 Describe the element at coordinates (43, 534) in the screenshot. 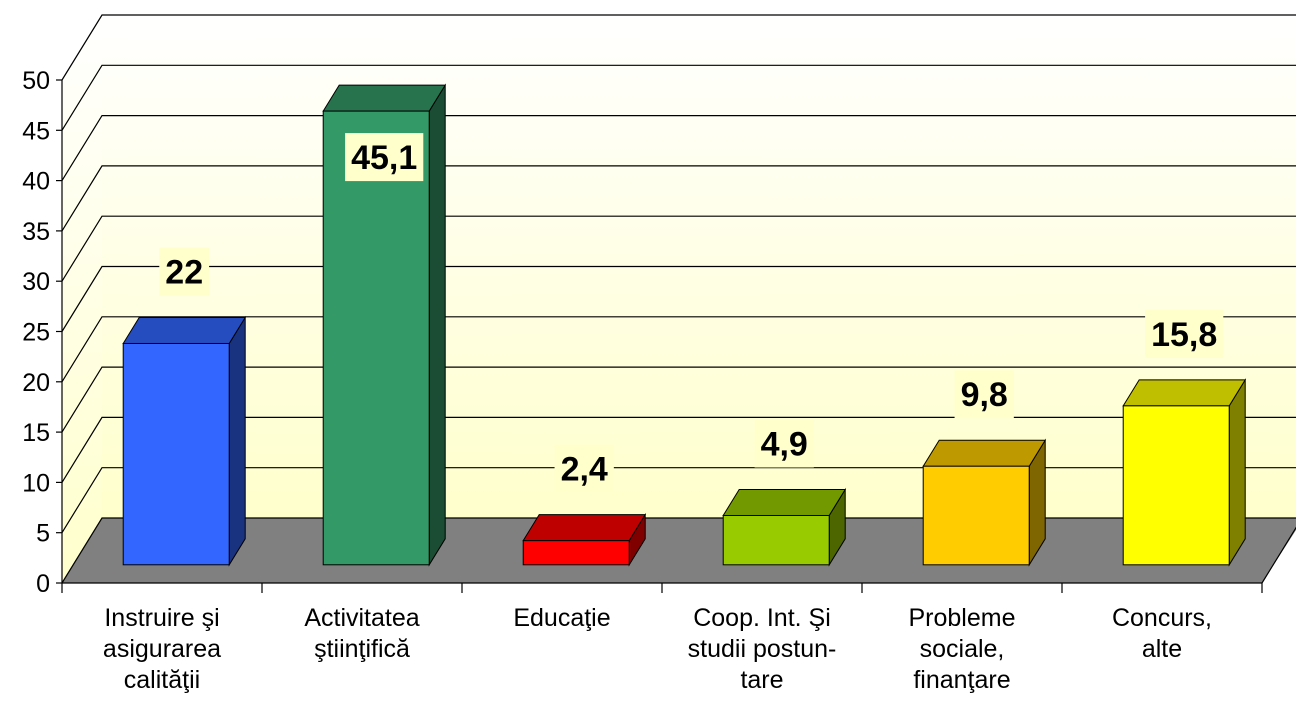

I see `y-tick-label: 5` at that location.